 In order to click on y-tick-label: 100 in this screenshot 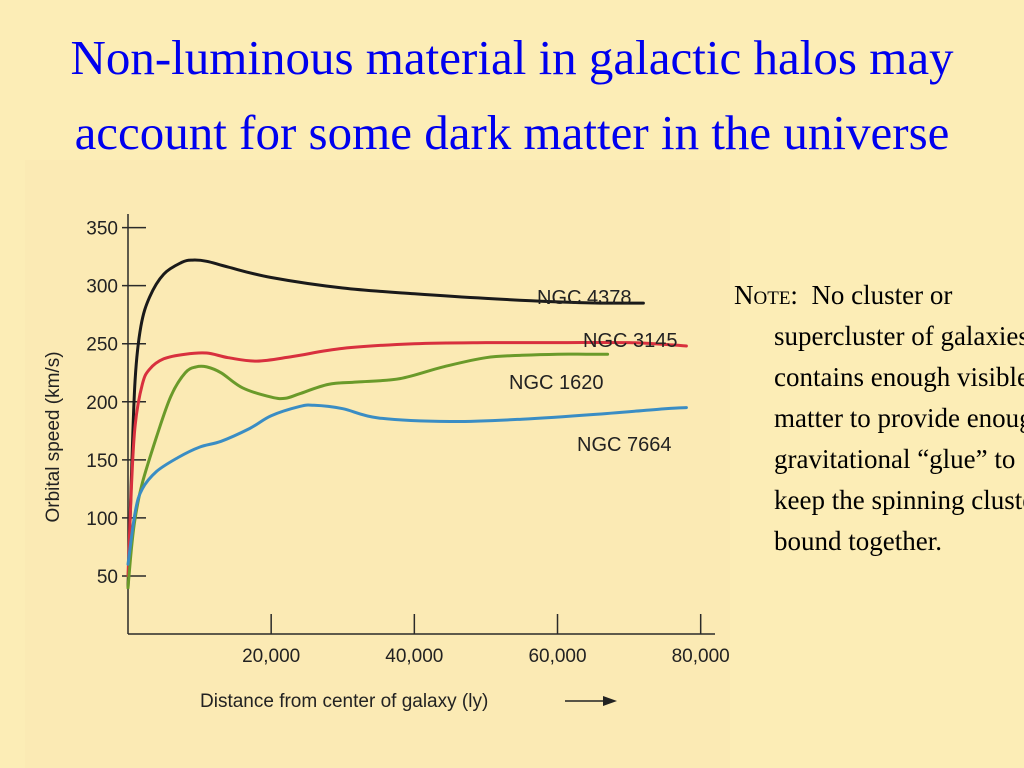, I will do `click(102, 519)`.